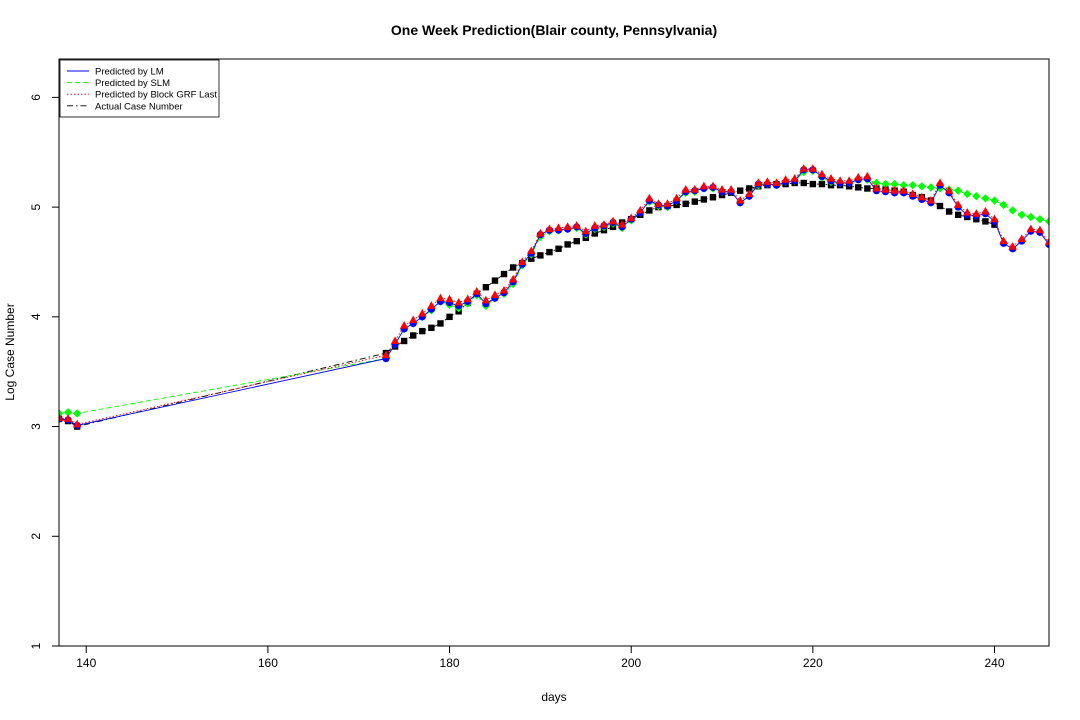 Image resolution: width=1080 pixels, height=720 pixels. What do you see at coordinates (36, 97) in the screenshot?
I see `y-tick-label: 6` at bounding box center [36, 97].